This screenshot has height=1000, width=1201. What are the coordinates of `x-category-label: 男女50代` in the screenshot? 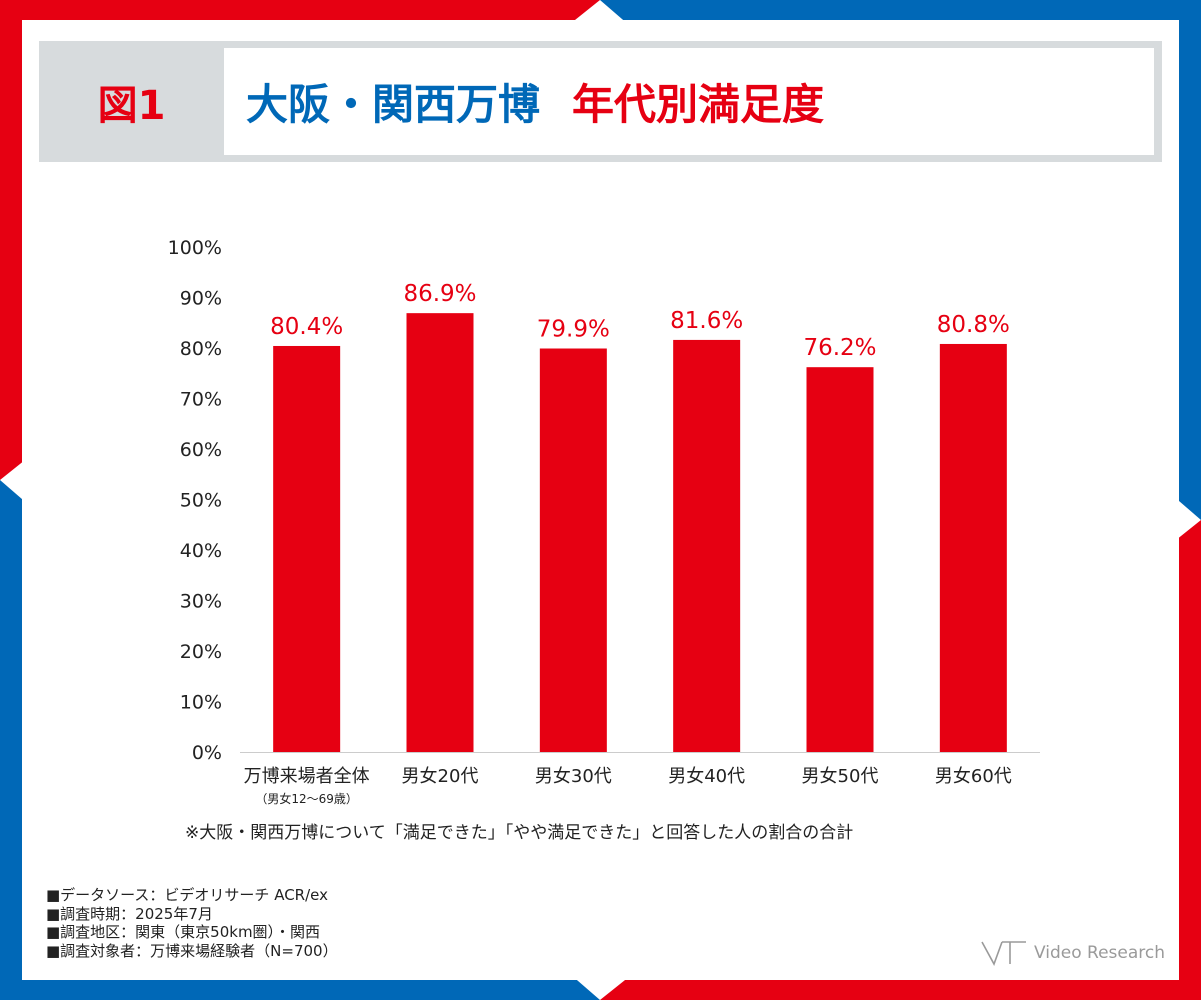 It's located at (840, 776).